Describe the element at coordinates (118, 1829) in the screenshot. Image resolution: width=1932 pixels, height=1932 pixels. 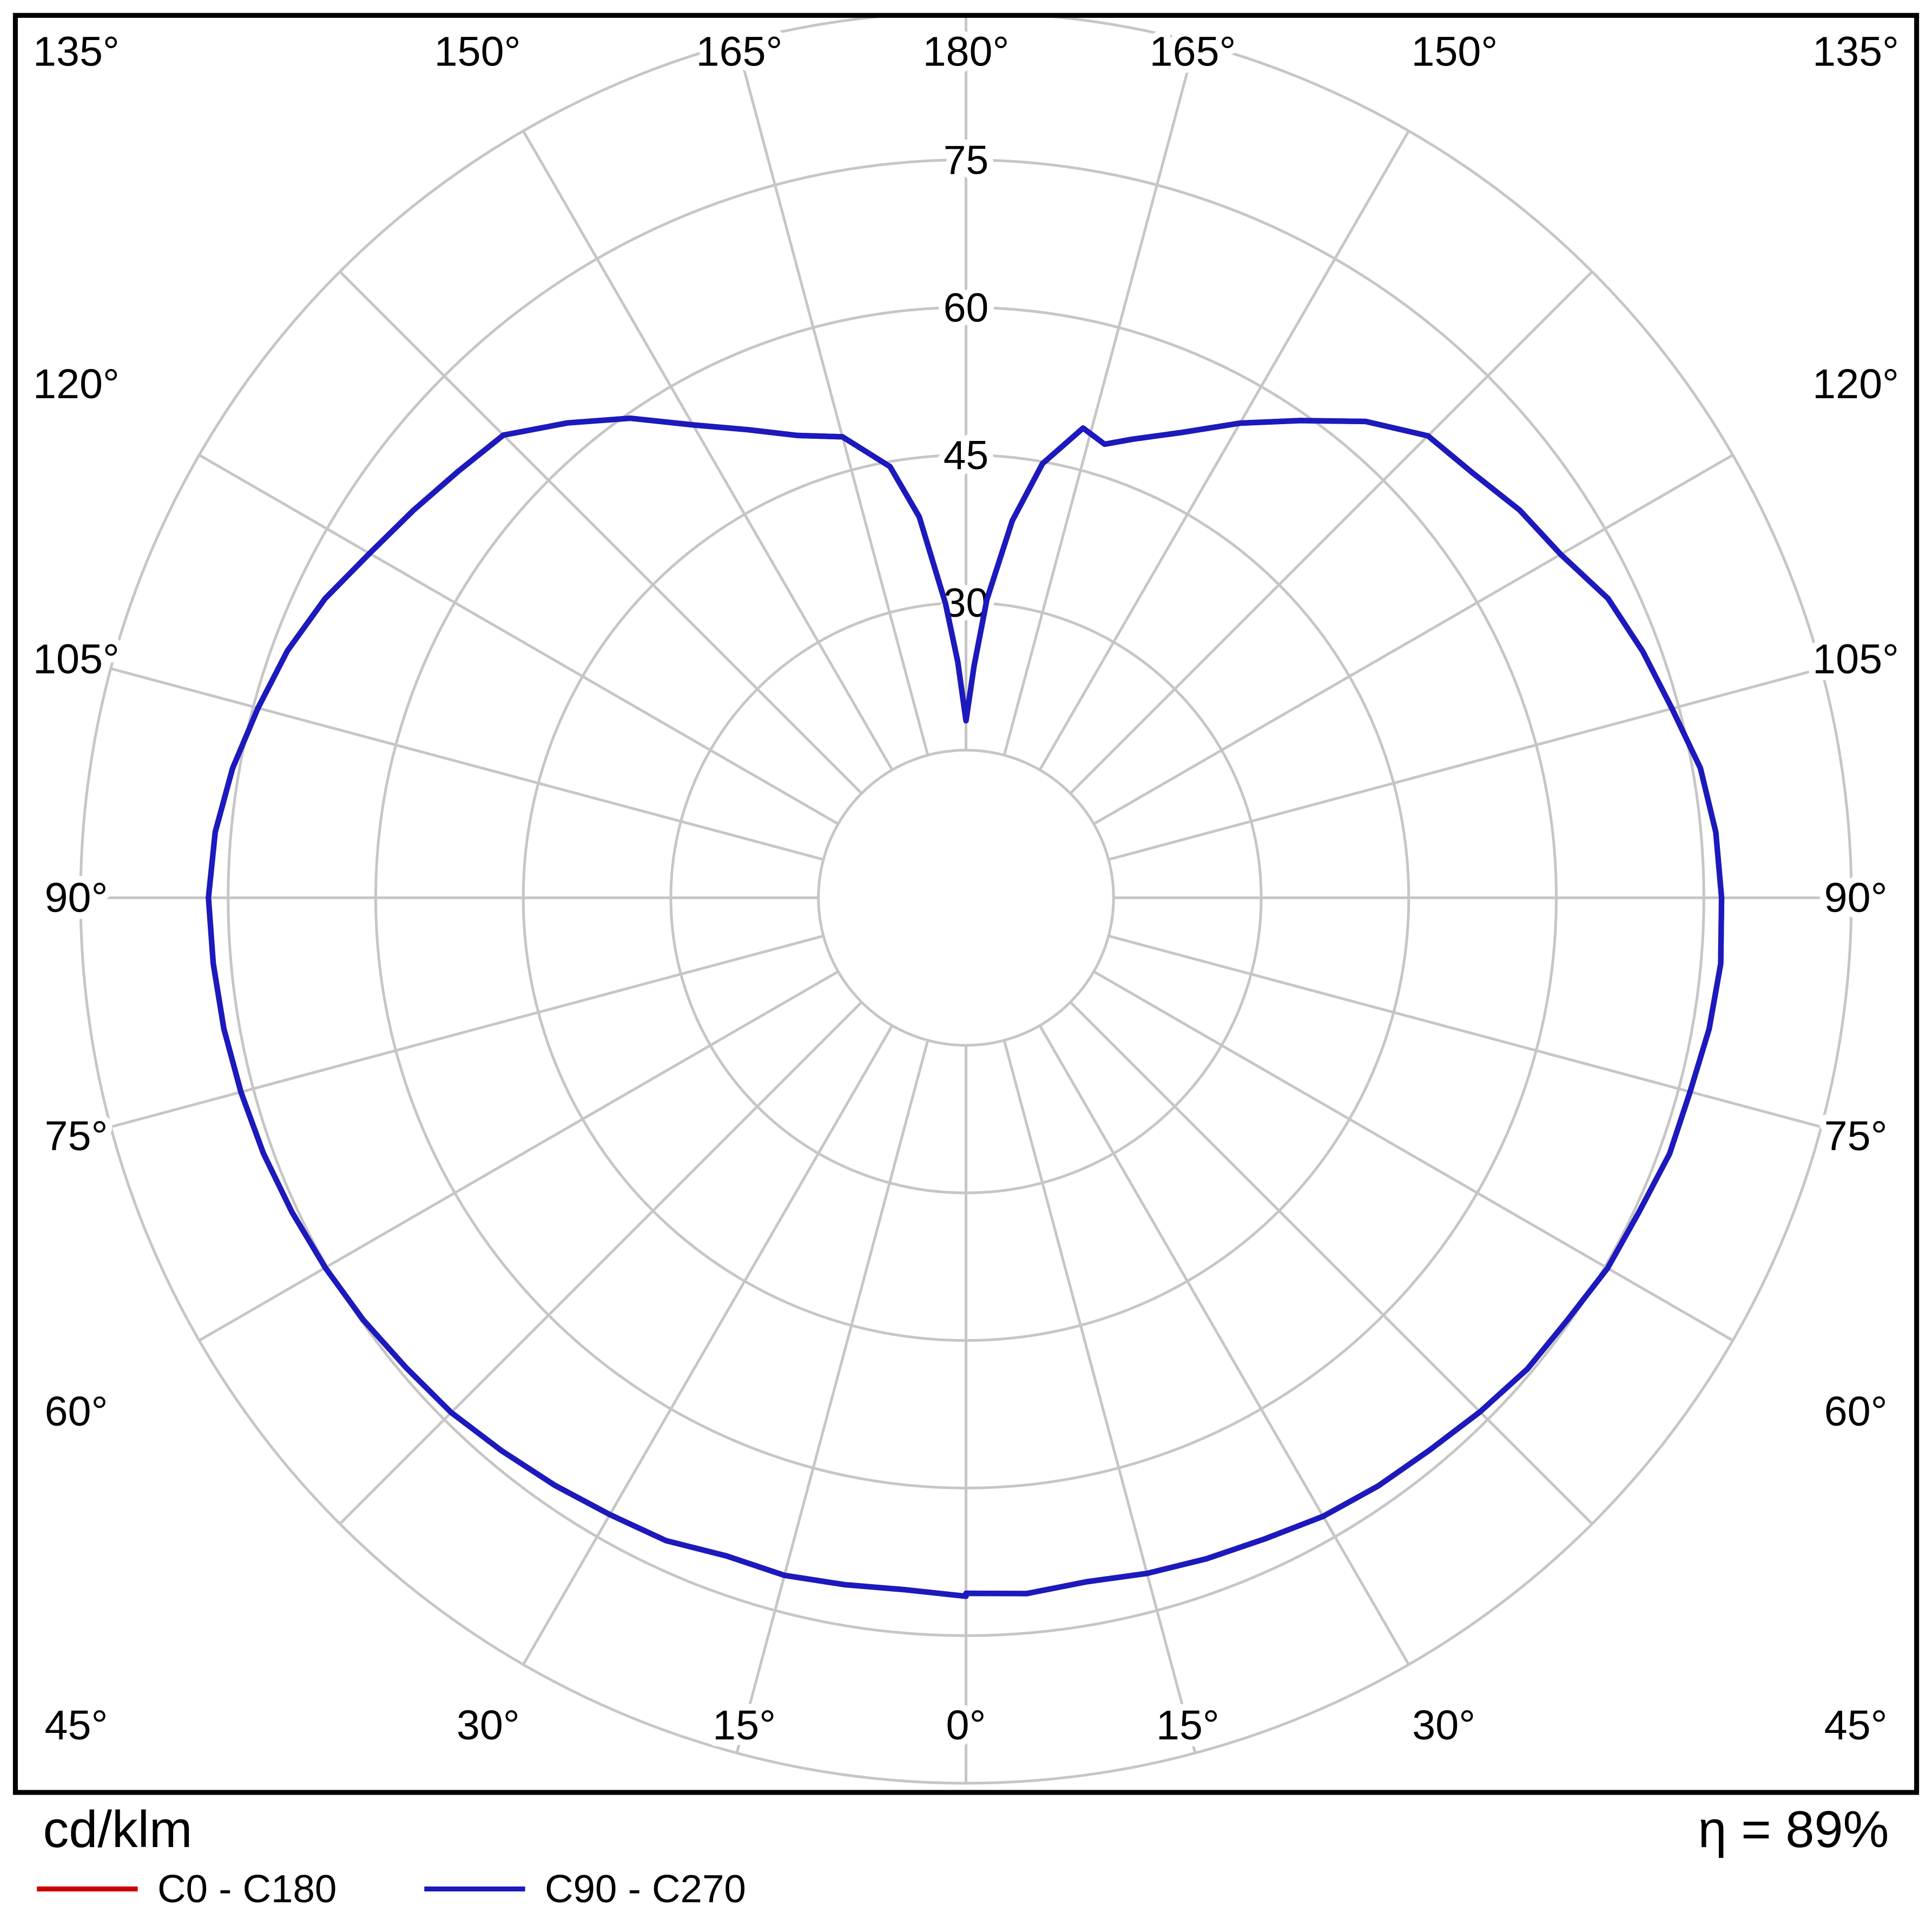
I see `unit-label: cd/klm` at that location.